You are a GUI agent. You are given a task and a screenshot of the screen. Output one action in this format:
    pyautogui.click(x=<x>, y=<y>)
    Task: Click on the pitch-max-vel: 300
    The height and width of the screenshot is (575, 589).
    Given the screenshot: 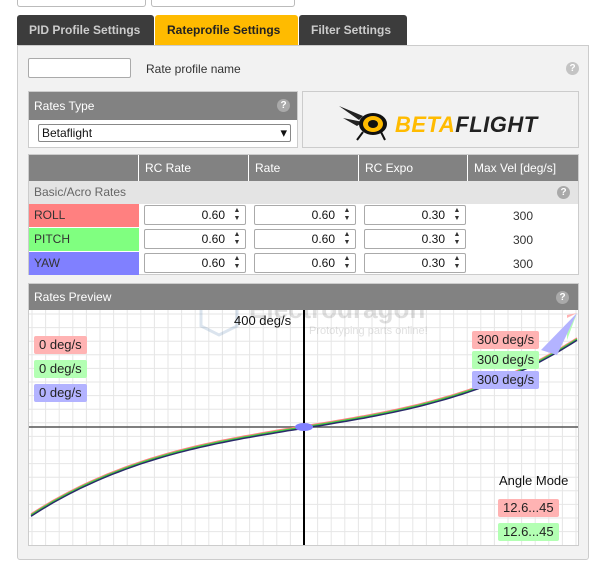 What is the action you would take?
    pyautogui.click(x=523, y=240)
    